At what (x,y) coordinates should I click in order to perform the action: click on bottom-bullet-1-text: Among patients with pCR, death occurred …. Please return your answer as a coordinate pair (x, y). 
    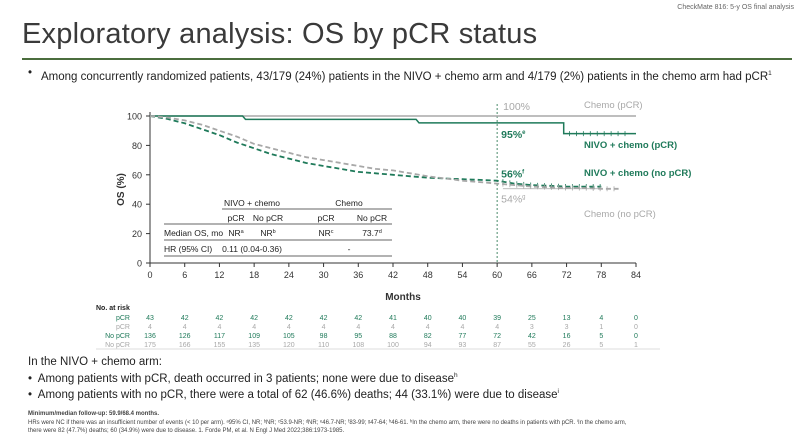
    Looking at the image, I should click on (245, 378).